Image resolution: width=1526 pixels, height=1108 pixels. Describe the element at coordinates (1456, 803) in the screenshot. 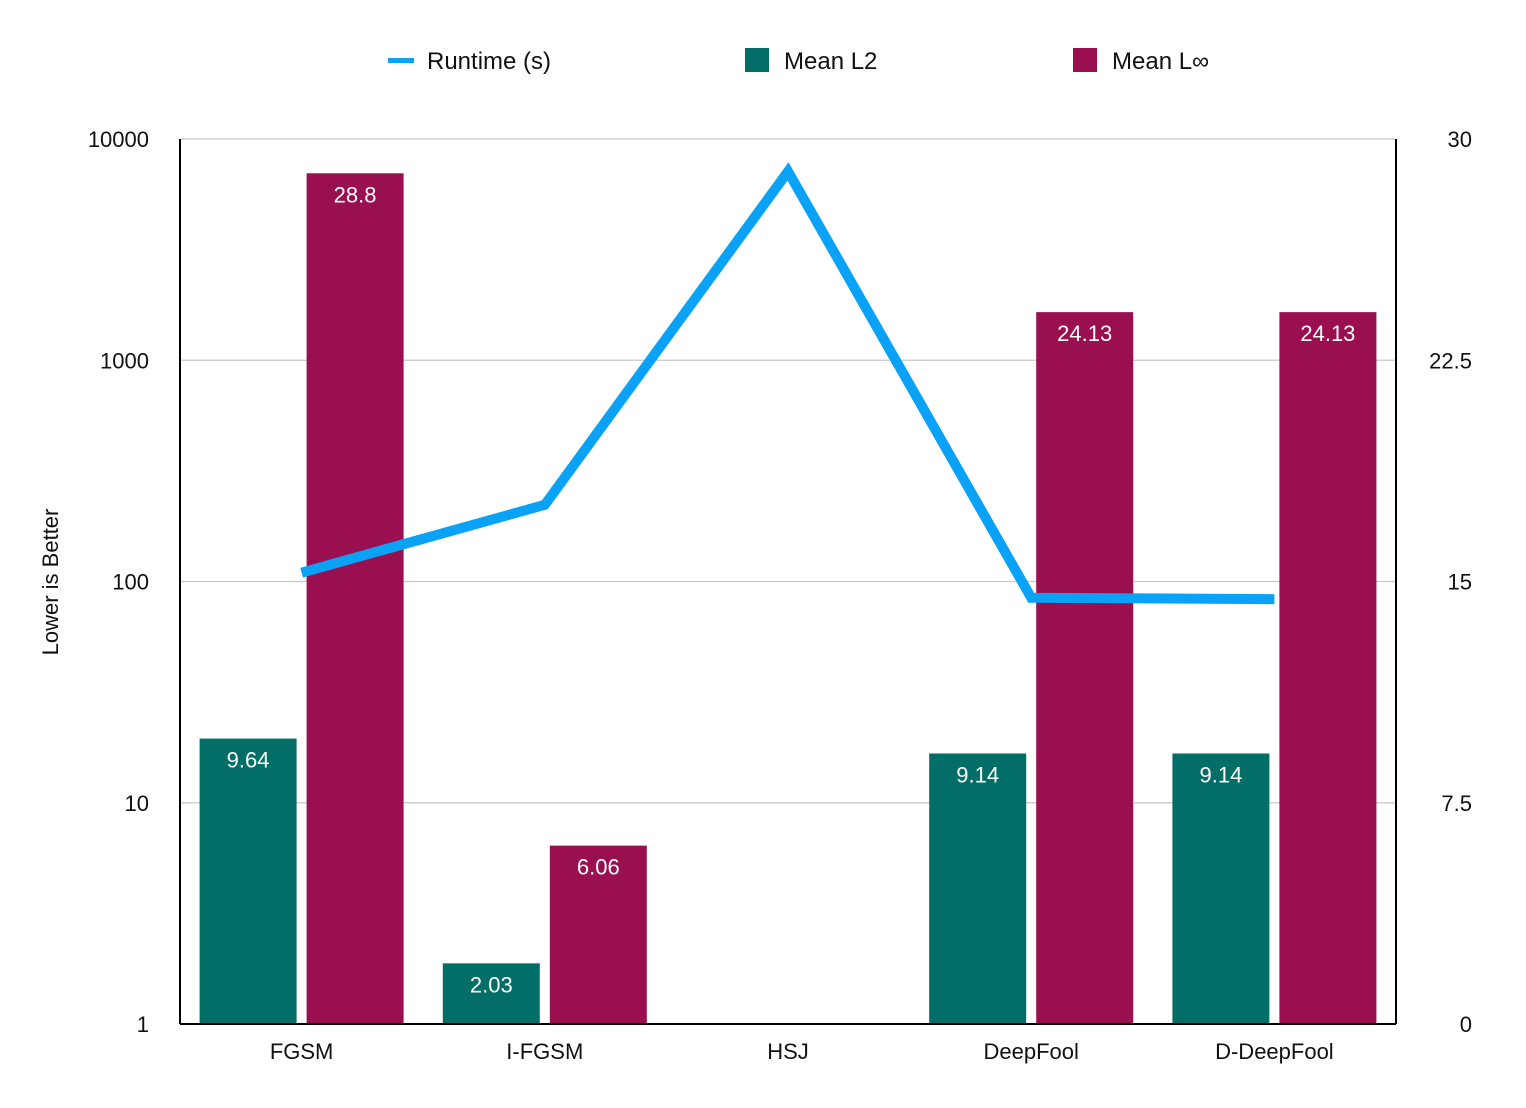

I see `y2-tick-label: 7.5` at that location.